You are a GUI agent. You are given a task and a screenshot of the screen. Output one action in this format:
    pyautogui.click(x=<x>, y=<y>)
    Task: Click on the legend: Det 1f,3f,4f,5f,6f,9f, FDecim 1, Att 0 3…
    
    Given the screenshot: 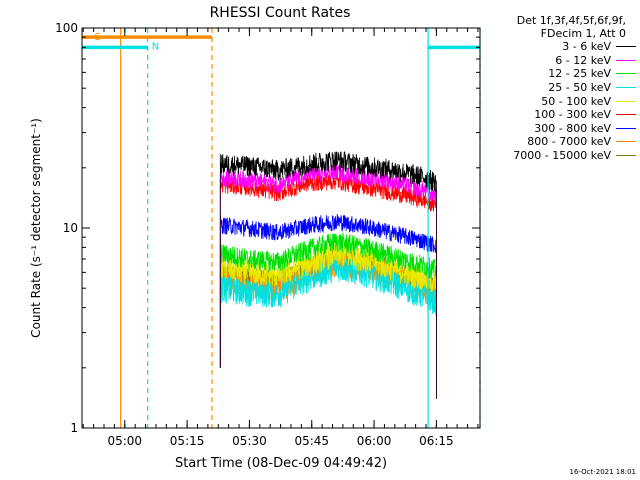 What is the action you would take?
    pyautogui.click(x=557, y=88)
    